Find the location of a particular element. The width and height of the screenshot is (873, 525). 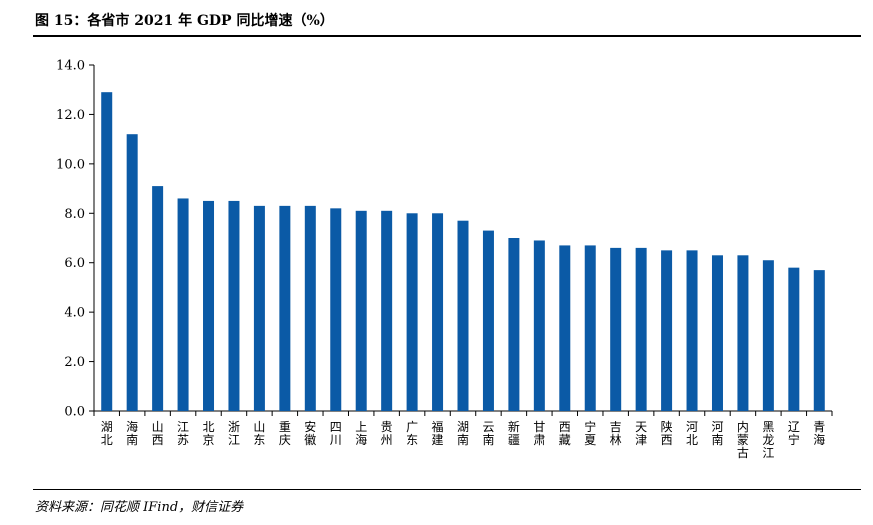

x-tick-label: 福建 is located at coordinates (438, 433).